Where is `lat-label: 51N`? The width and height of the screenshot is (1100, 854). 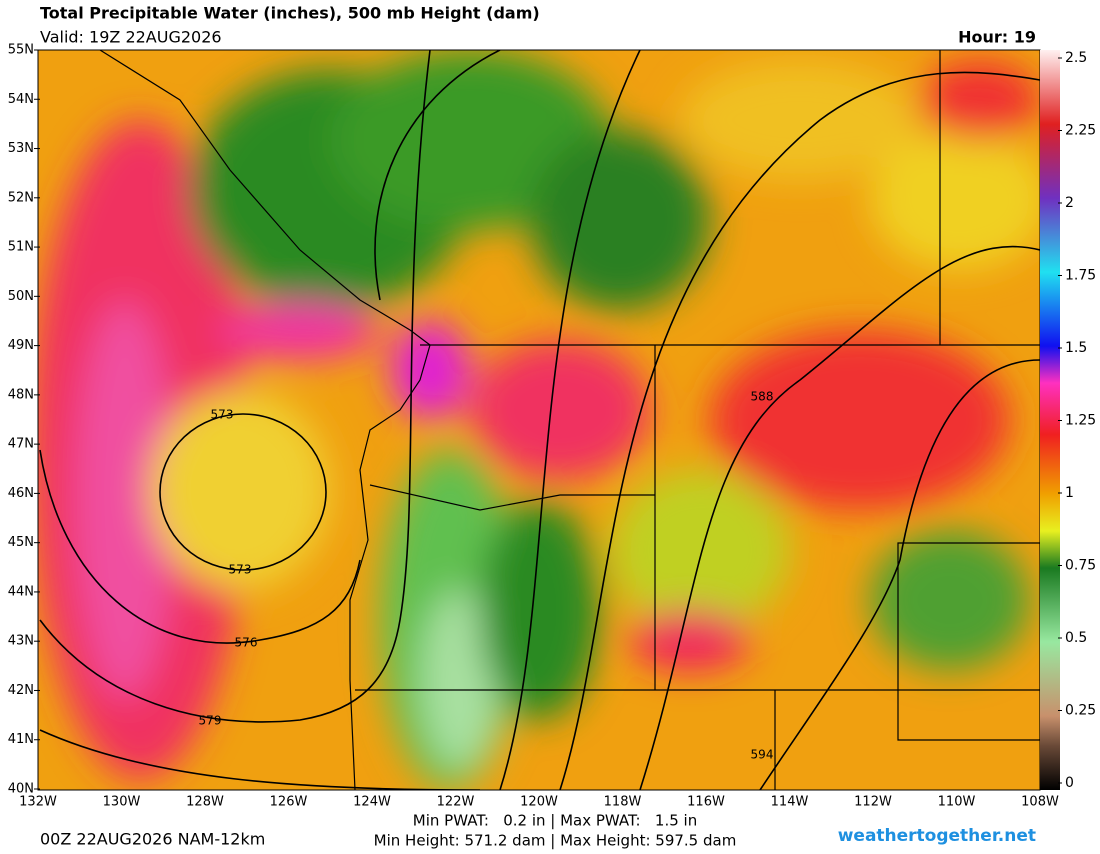 lat-label: 51N is located at coordinates (21, 247).